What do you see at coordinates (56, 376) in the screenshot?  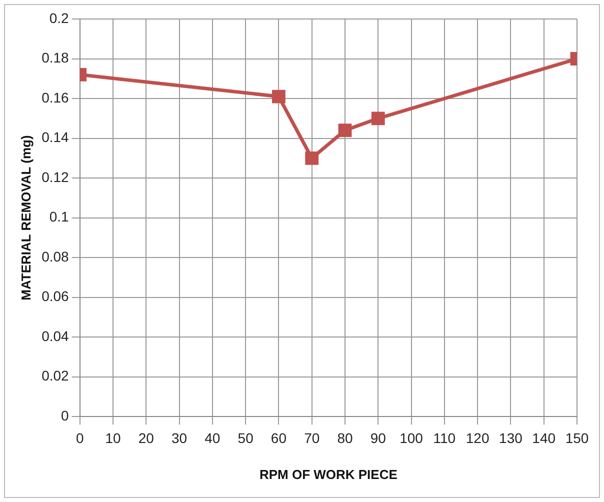 I see `y-tick-label: 0.02` at bounding box center [56, 376].